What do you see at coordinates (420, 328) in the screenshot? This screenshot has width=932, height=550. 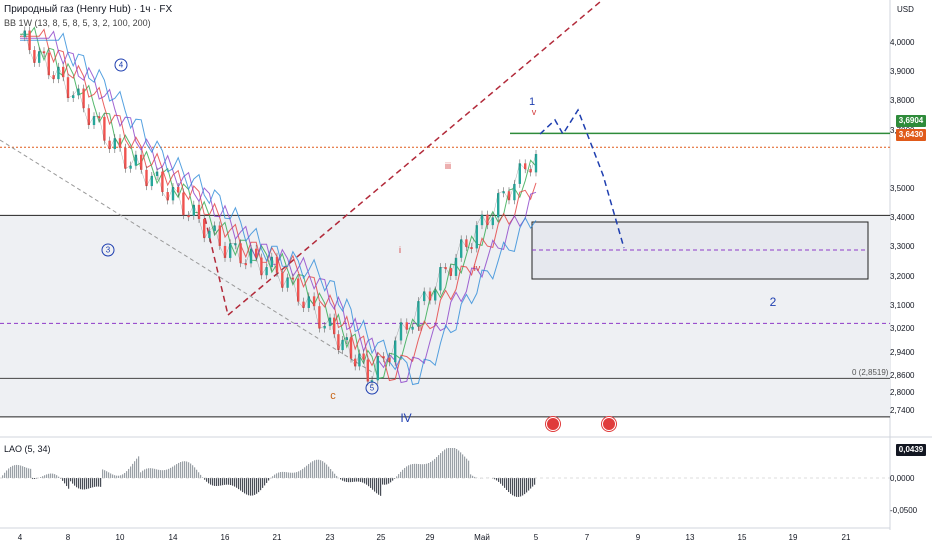 I see `wave-label-ii: ii` at bounding box center [420, 328].